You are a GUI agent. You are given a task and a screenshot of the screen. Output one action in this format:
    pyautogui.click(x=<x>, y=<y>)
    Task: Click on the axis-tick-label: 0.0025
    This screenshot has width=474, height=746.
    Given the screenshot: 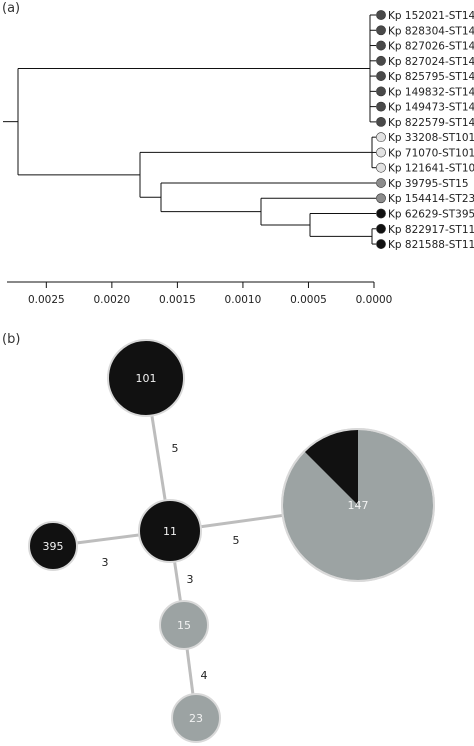 What is the action you would take?
    pyautogui.click(x=46, y=300)
    